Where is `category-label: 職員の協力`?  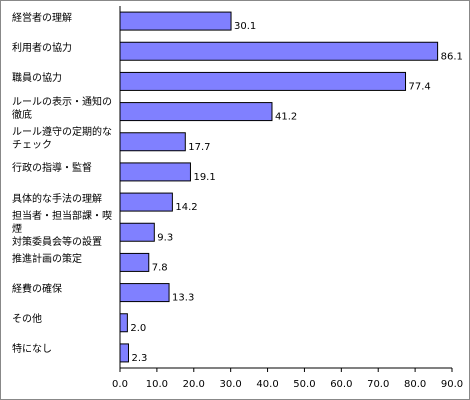
category-label: 職員の協力 is located at coordinates (37, 78).